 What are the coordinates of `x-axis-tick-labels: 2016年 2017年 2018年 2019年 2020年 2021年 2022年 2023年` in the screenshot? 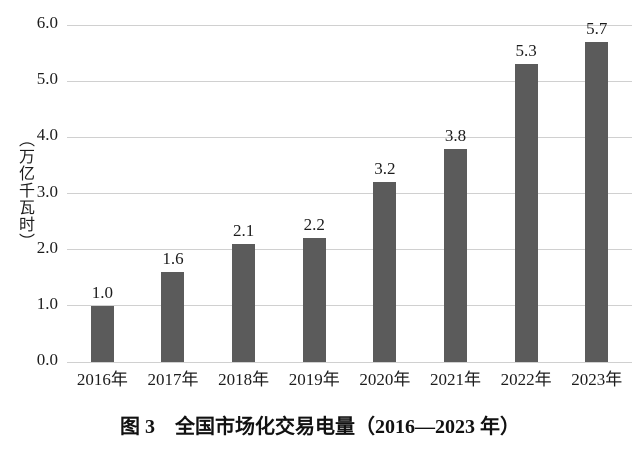 It's located at (349, 381).